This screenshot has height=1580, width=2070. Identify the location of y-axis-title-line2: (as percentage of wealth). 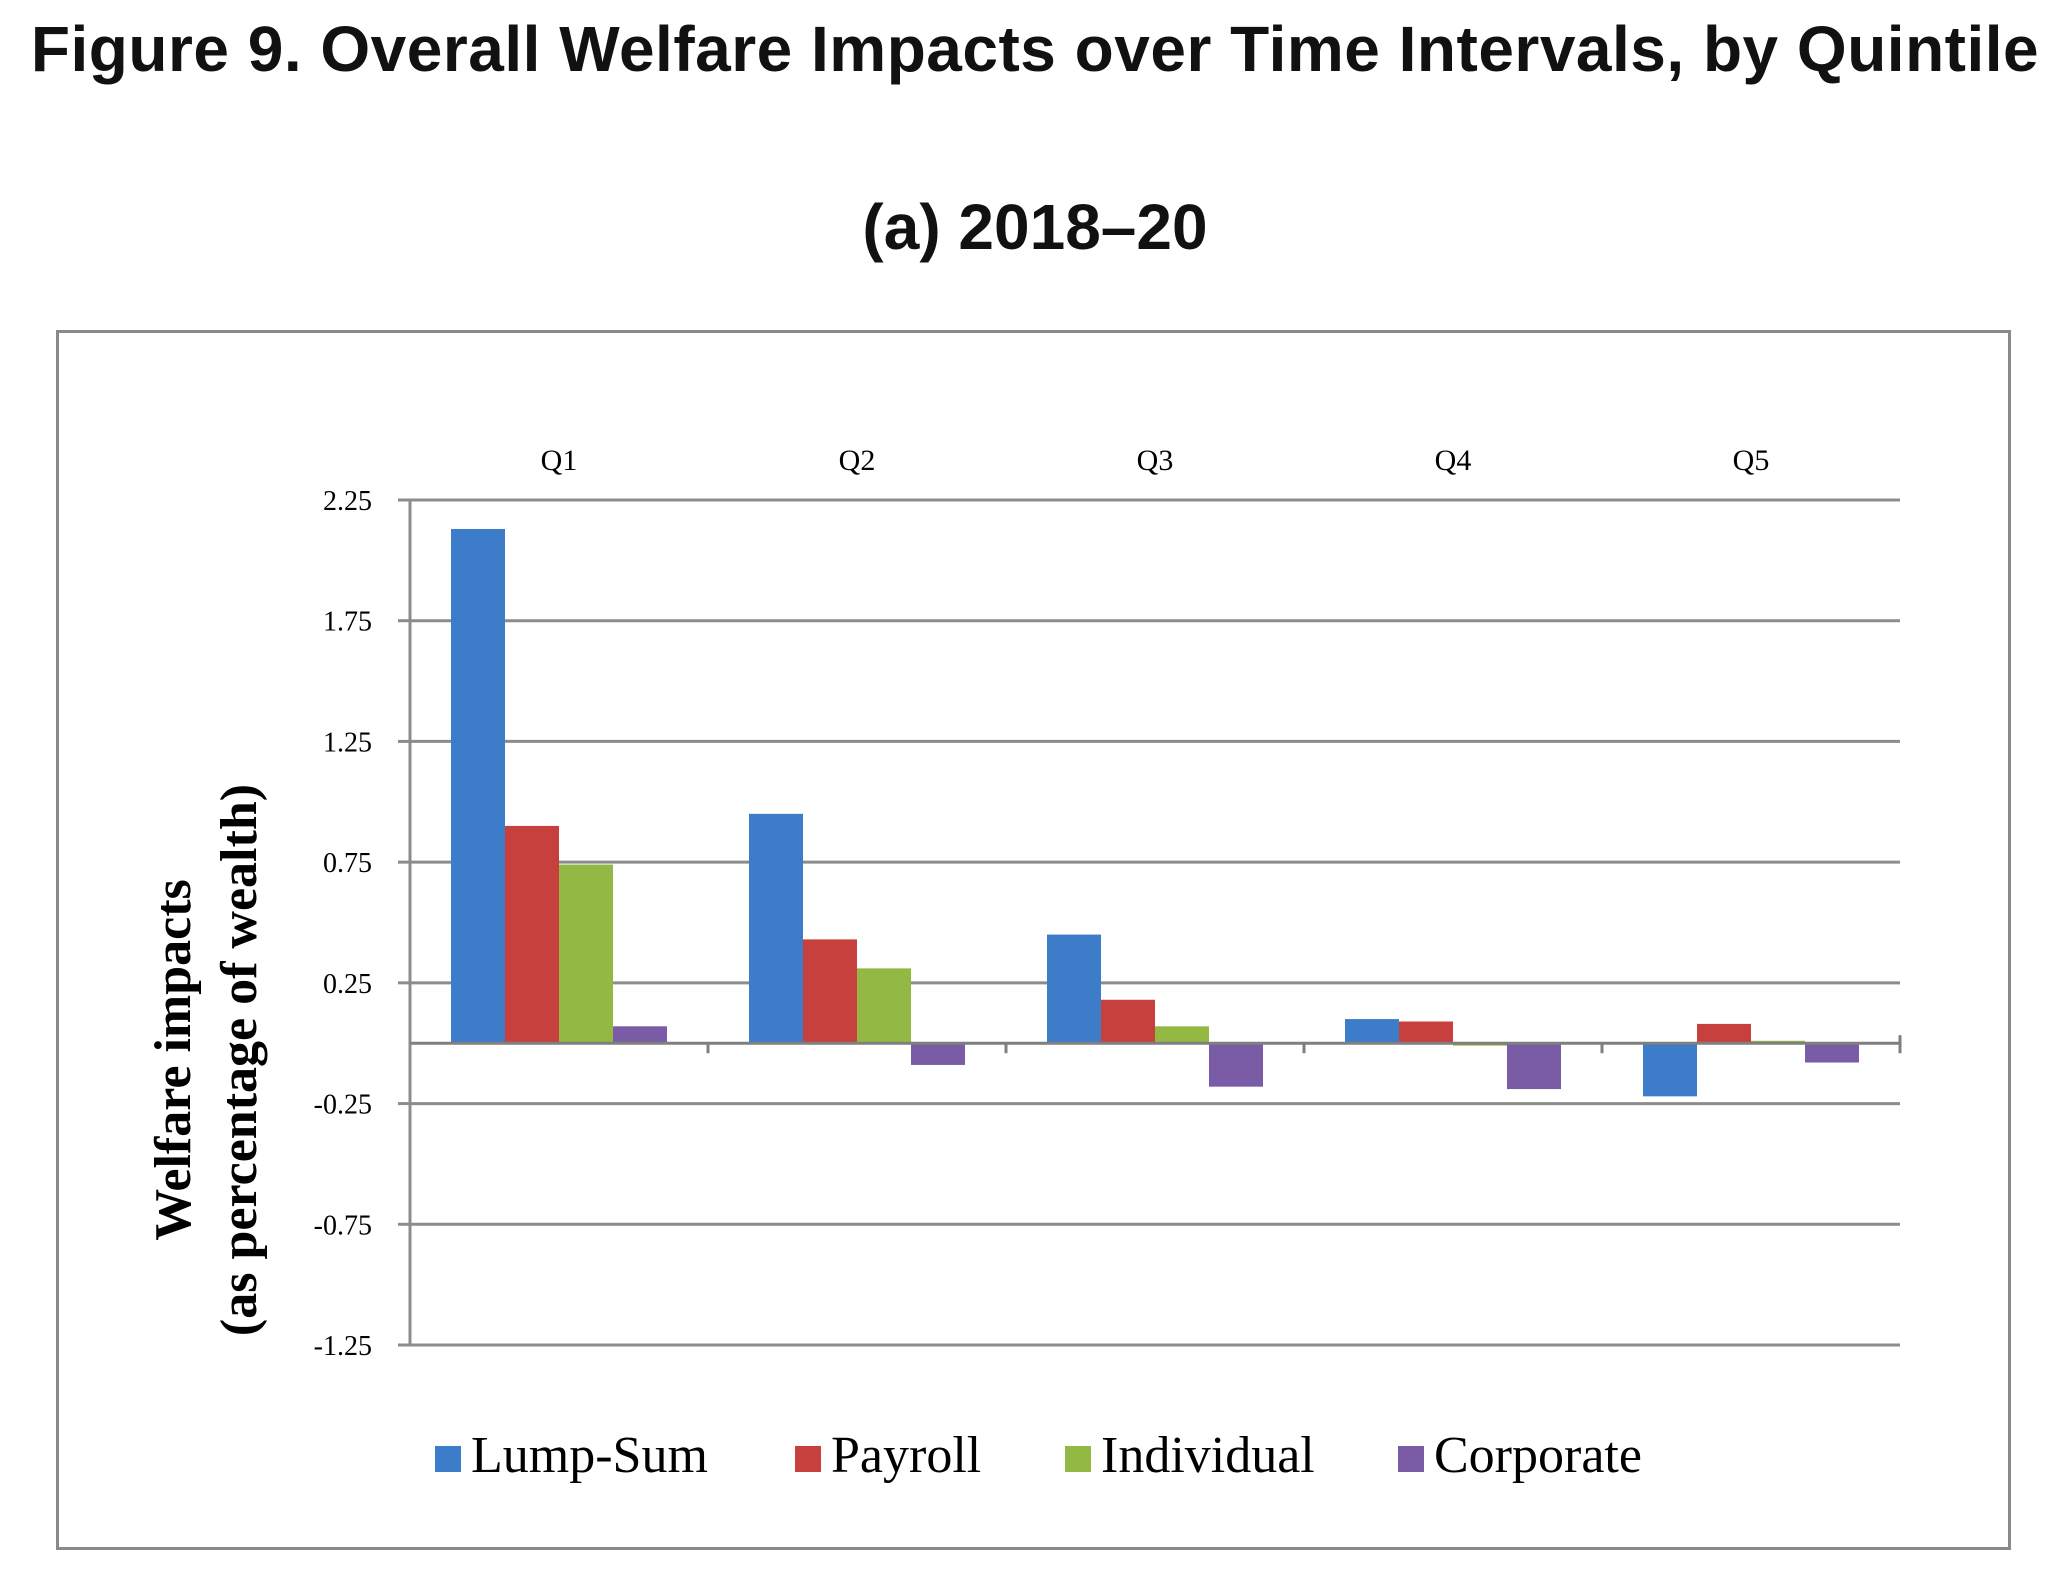
(239, 1060).